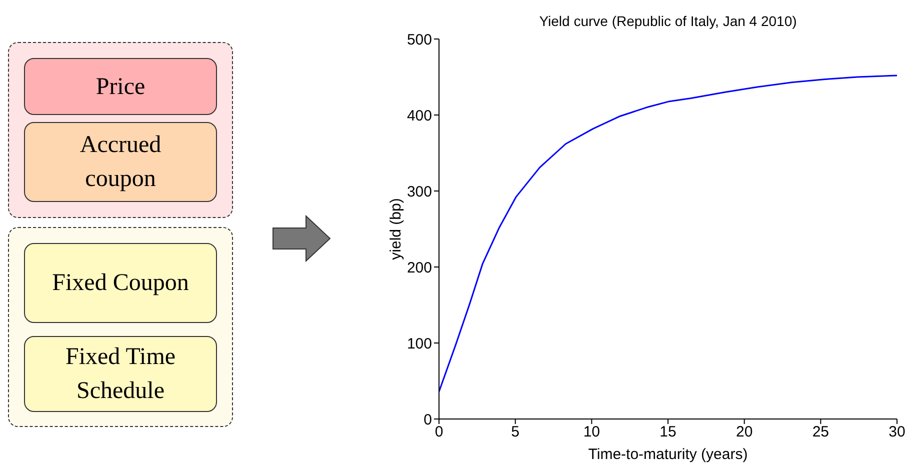 The image size is (911, 463). I want to click on y-tick-label: 0, so click(428, 419).